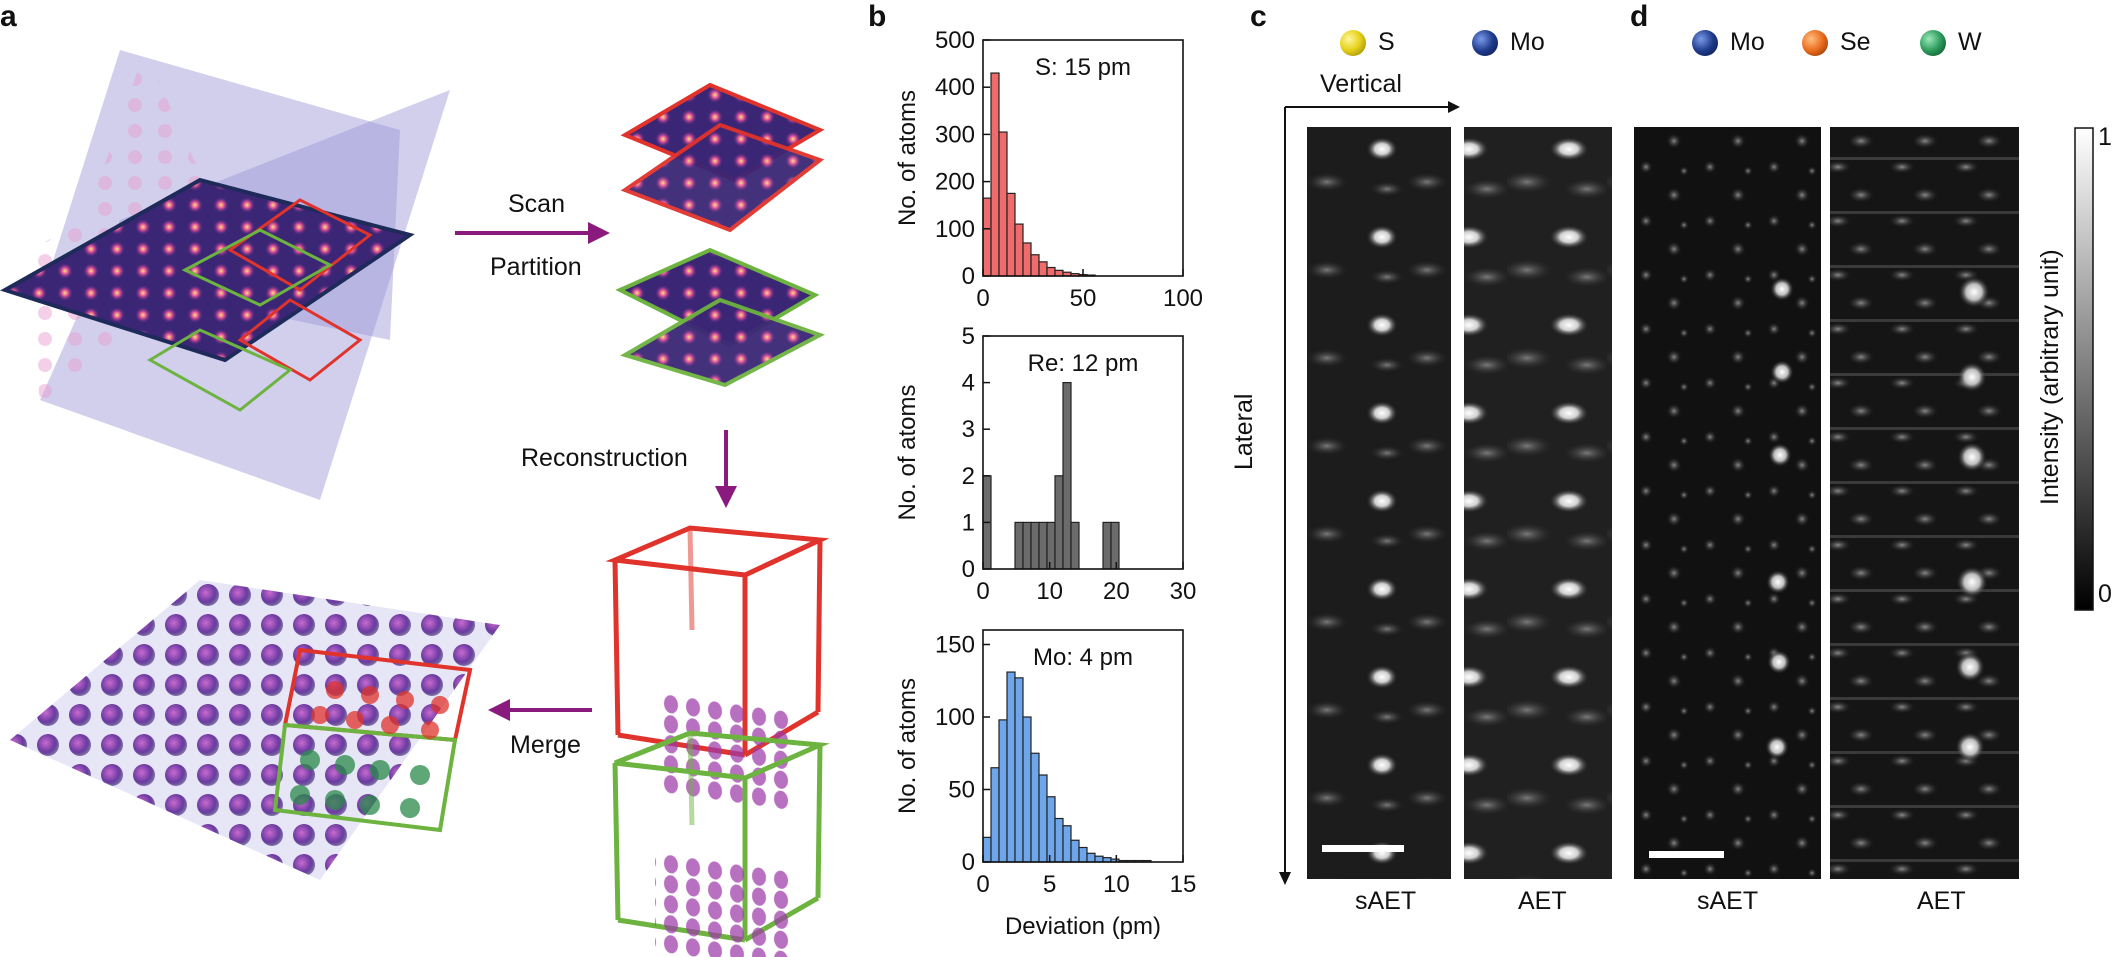 This screenshot has width=2117, height=957. Describe the element at coordinates (968, 383) in the screenshot. I see `y-tick-label: 4` at that location.